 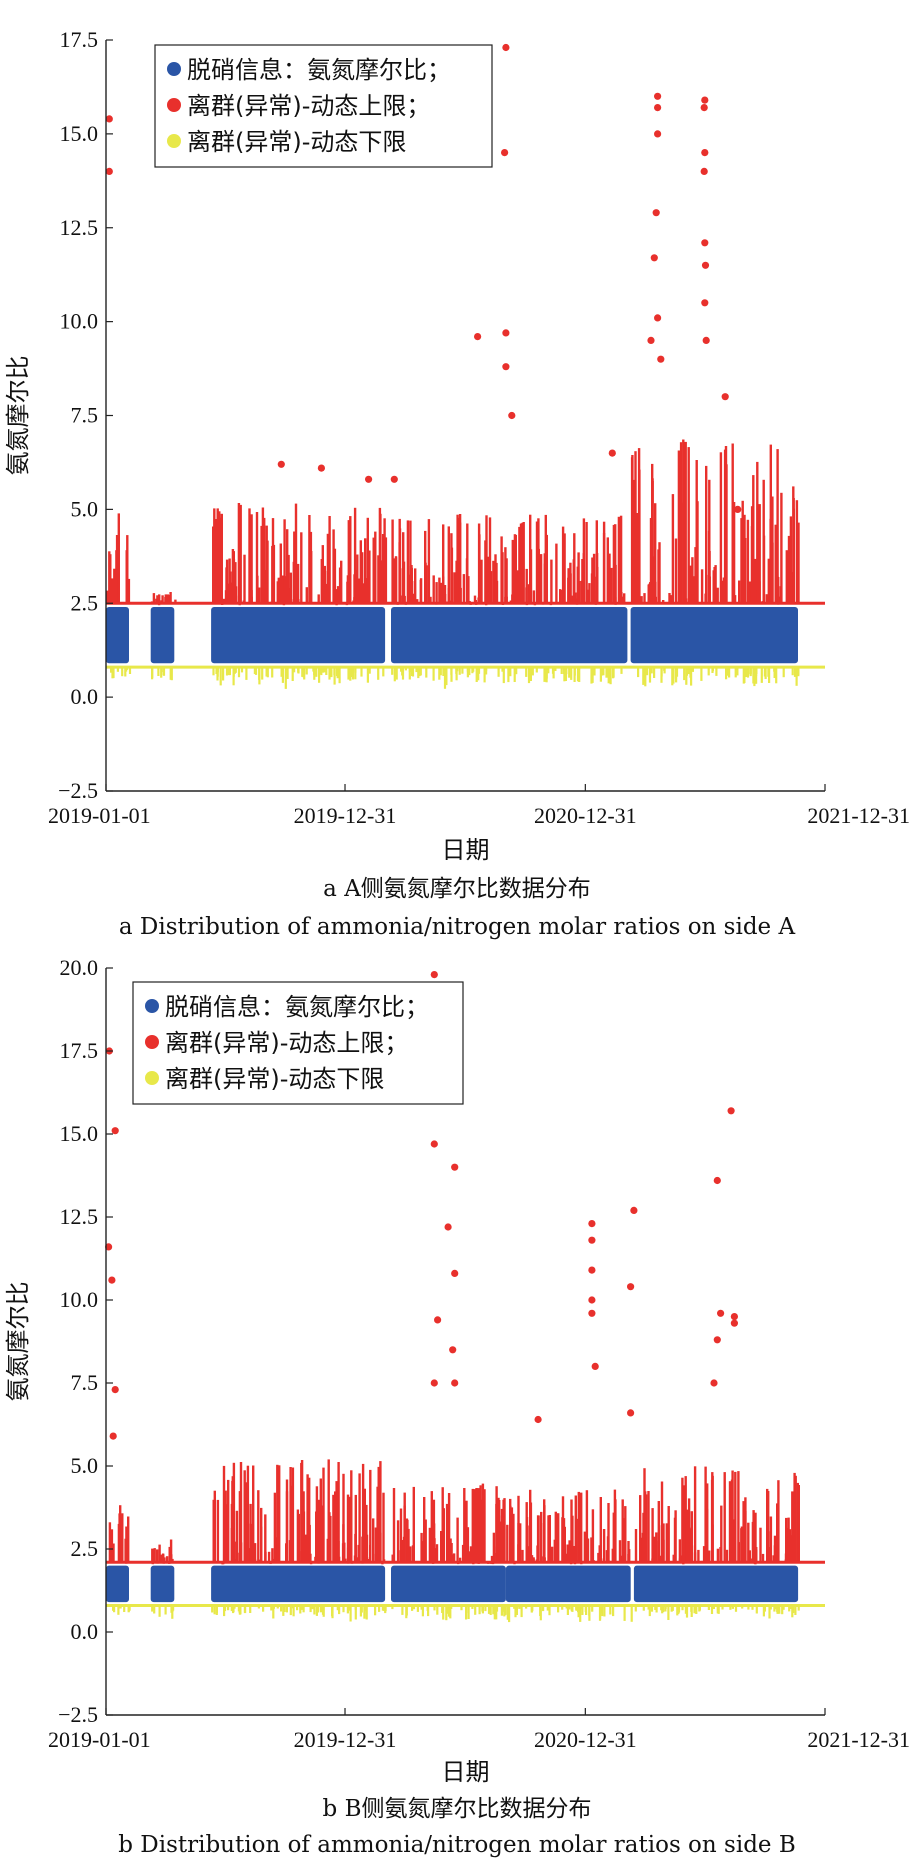 I want to click on y-tick-label: 0.0, so click(x=85, y=696).